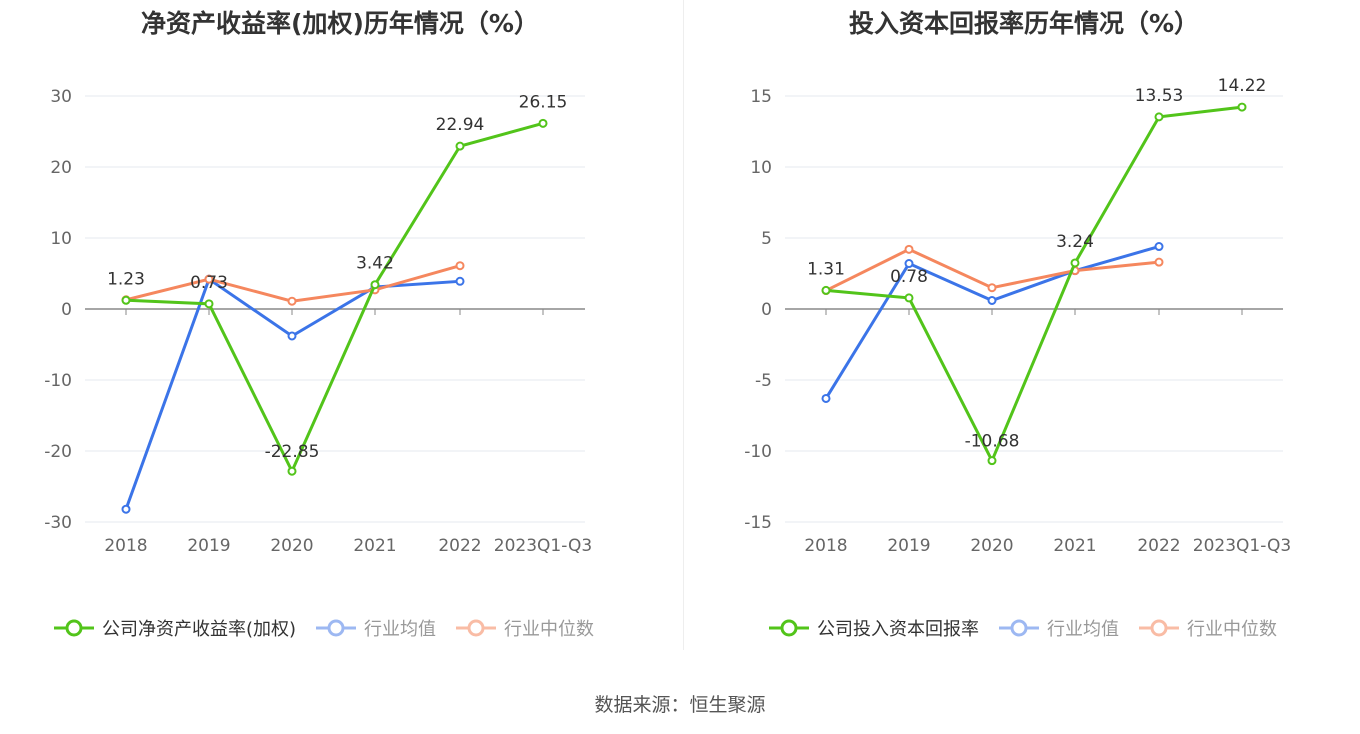 This screenshot has height=734, width=1360. I want to click on legend-item-company: 公司投入资本回报率, so click(873, 628).